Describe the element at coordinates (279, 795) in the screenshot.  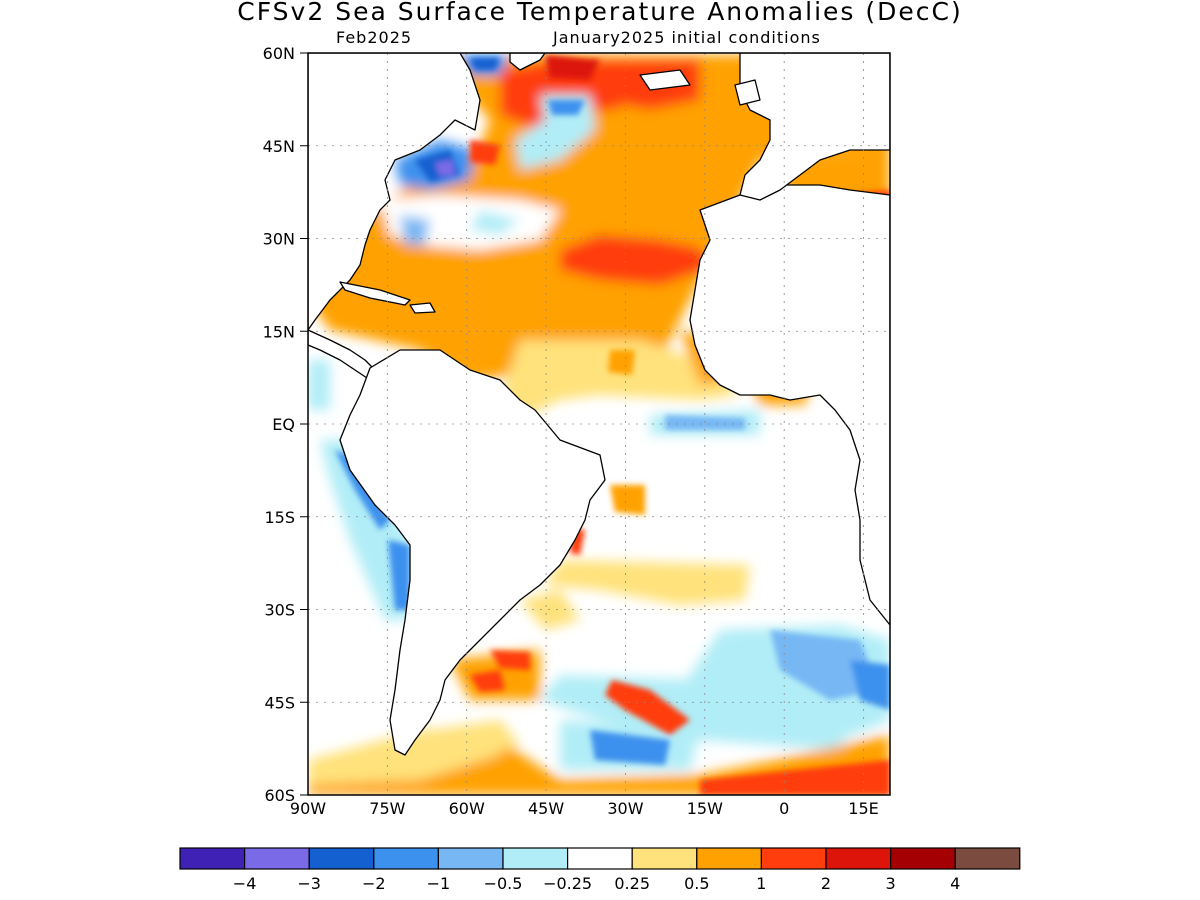
I see `lat-tick-label: 60S` at that location.